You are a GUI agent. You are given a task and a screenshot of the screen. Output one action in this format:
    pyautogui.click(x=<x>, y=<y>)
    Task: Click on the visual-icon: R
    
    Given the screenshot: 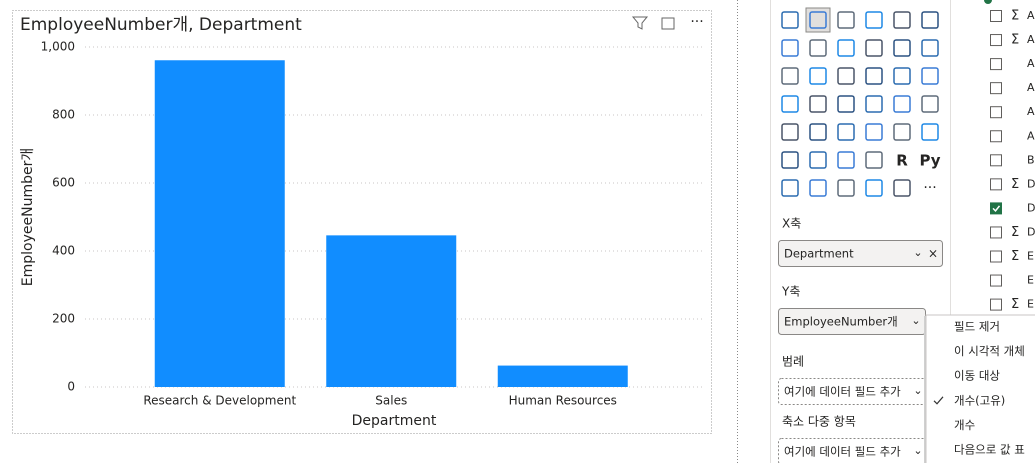 What is the action you would take?
    pyautogui.click(x=902, y=161)
    